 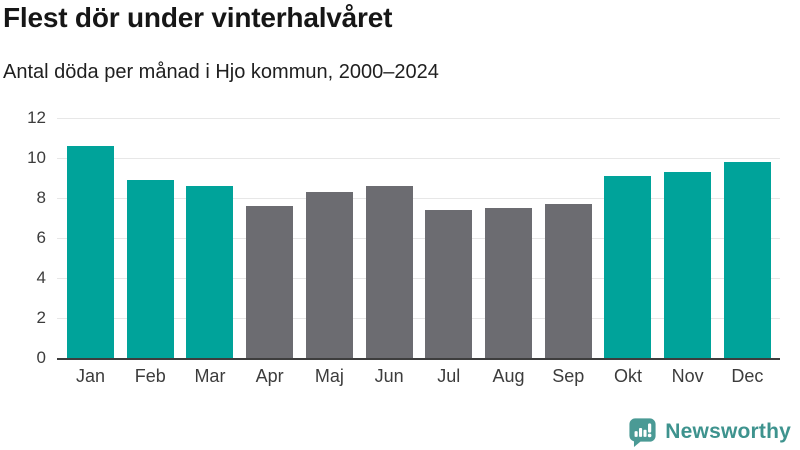 What do you see at coordinates (728, 431) in the screenshot?
I see `brand-name: Newsworthy` at bounding box center [728, 431].